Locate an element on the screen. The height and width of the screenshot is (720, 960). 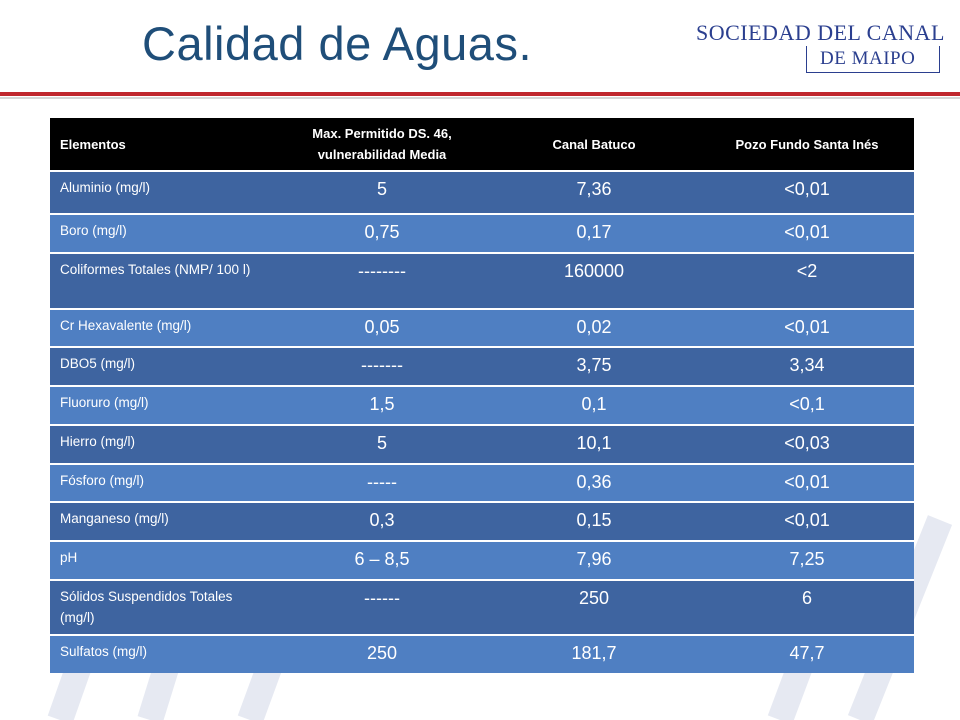
element-name: Sólidos Suspendidos Totales (mg/l) is located at coordinates (163, 607).